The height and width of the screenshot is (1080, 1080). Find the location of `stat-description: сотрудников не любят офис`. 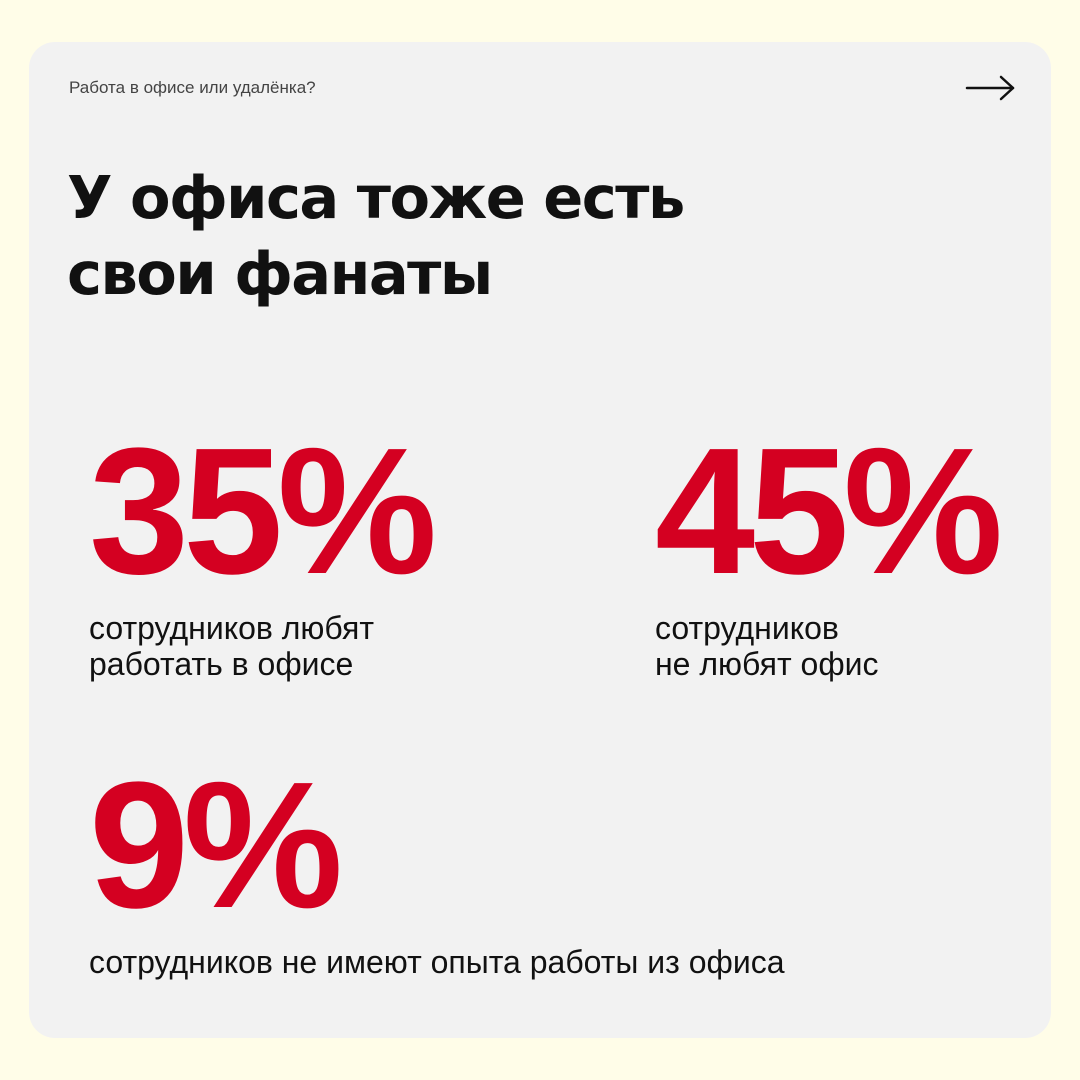

stat-description: сотрудников не любят офис is located at coordinates (767, 646).